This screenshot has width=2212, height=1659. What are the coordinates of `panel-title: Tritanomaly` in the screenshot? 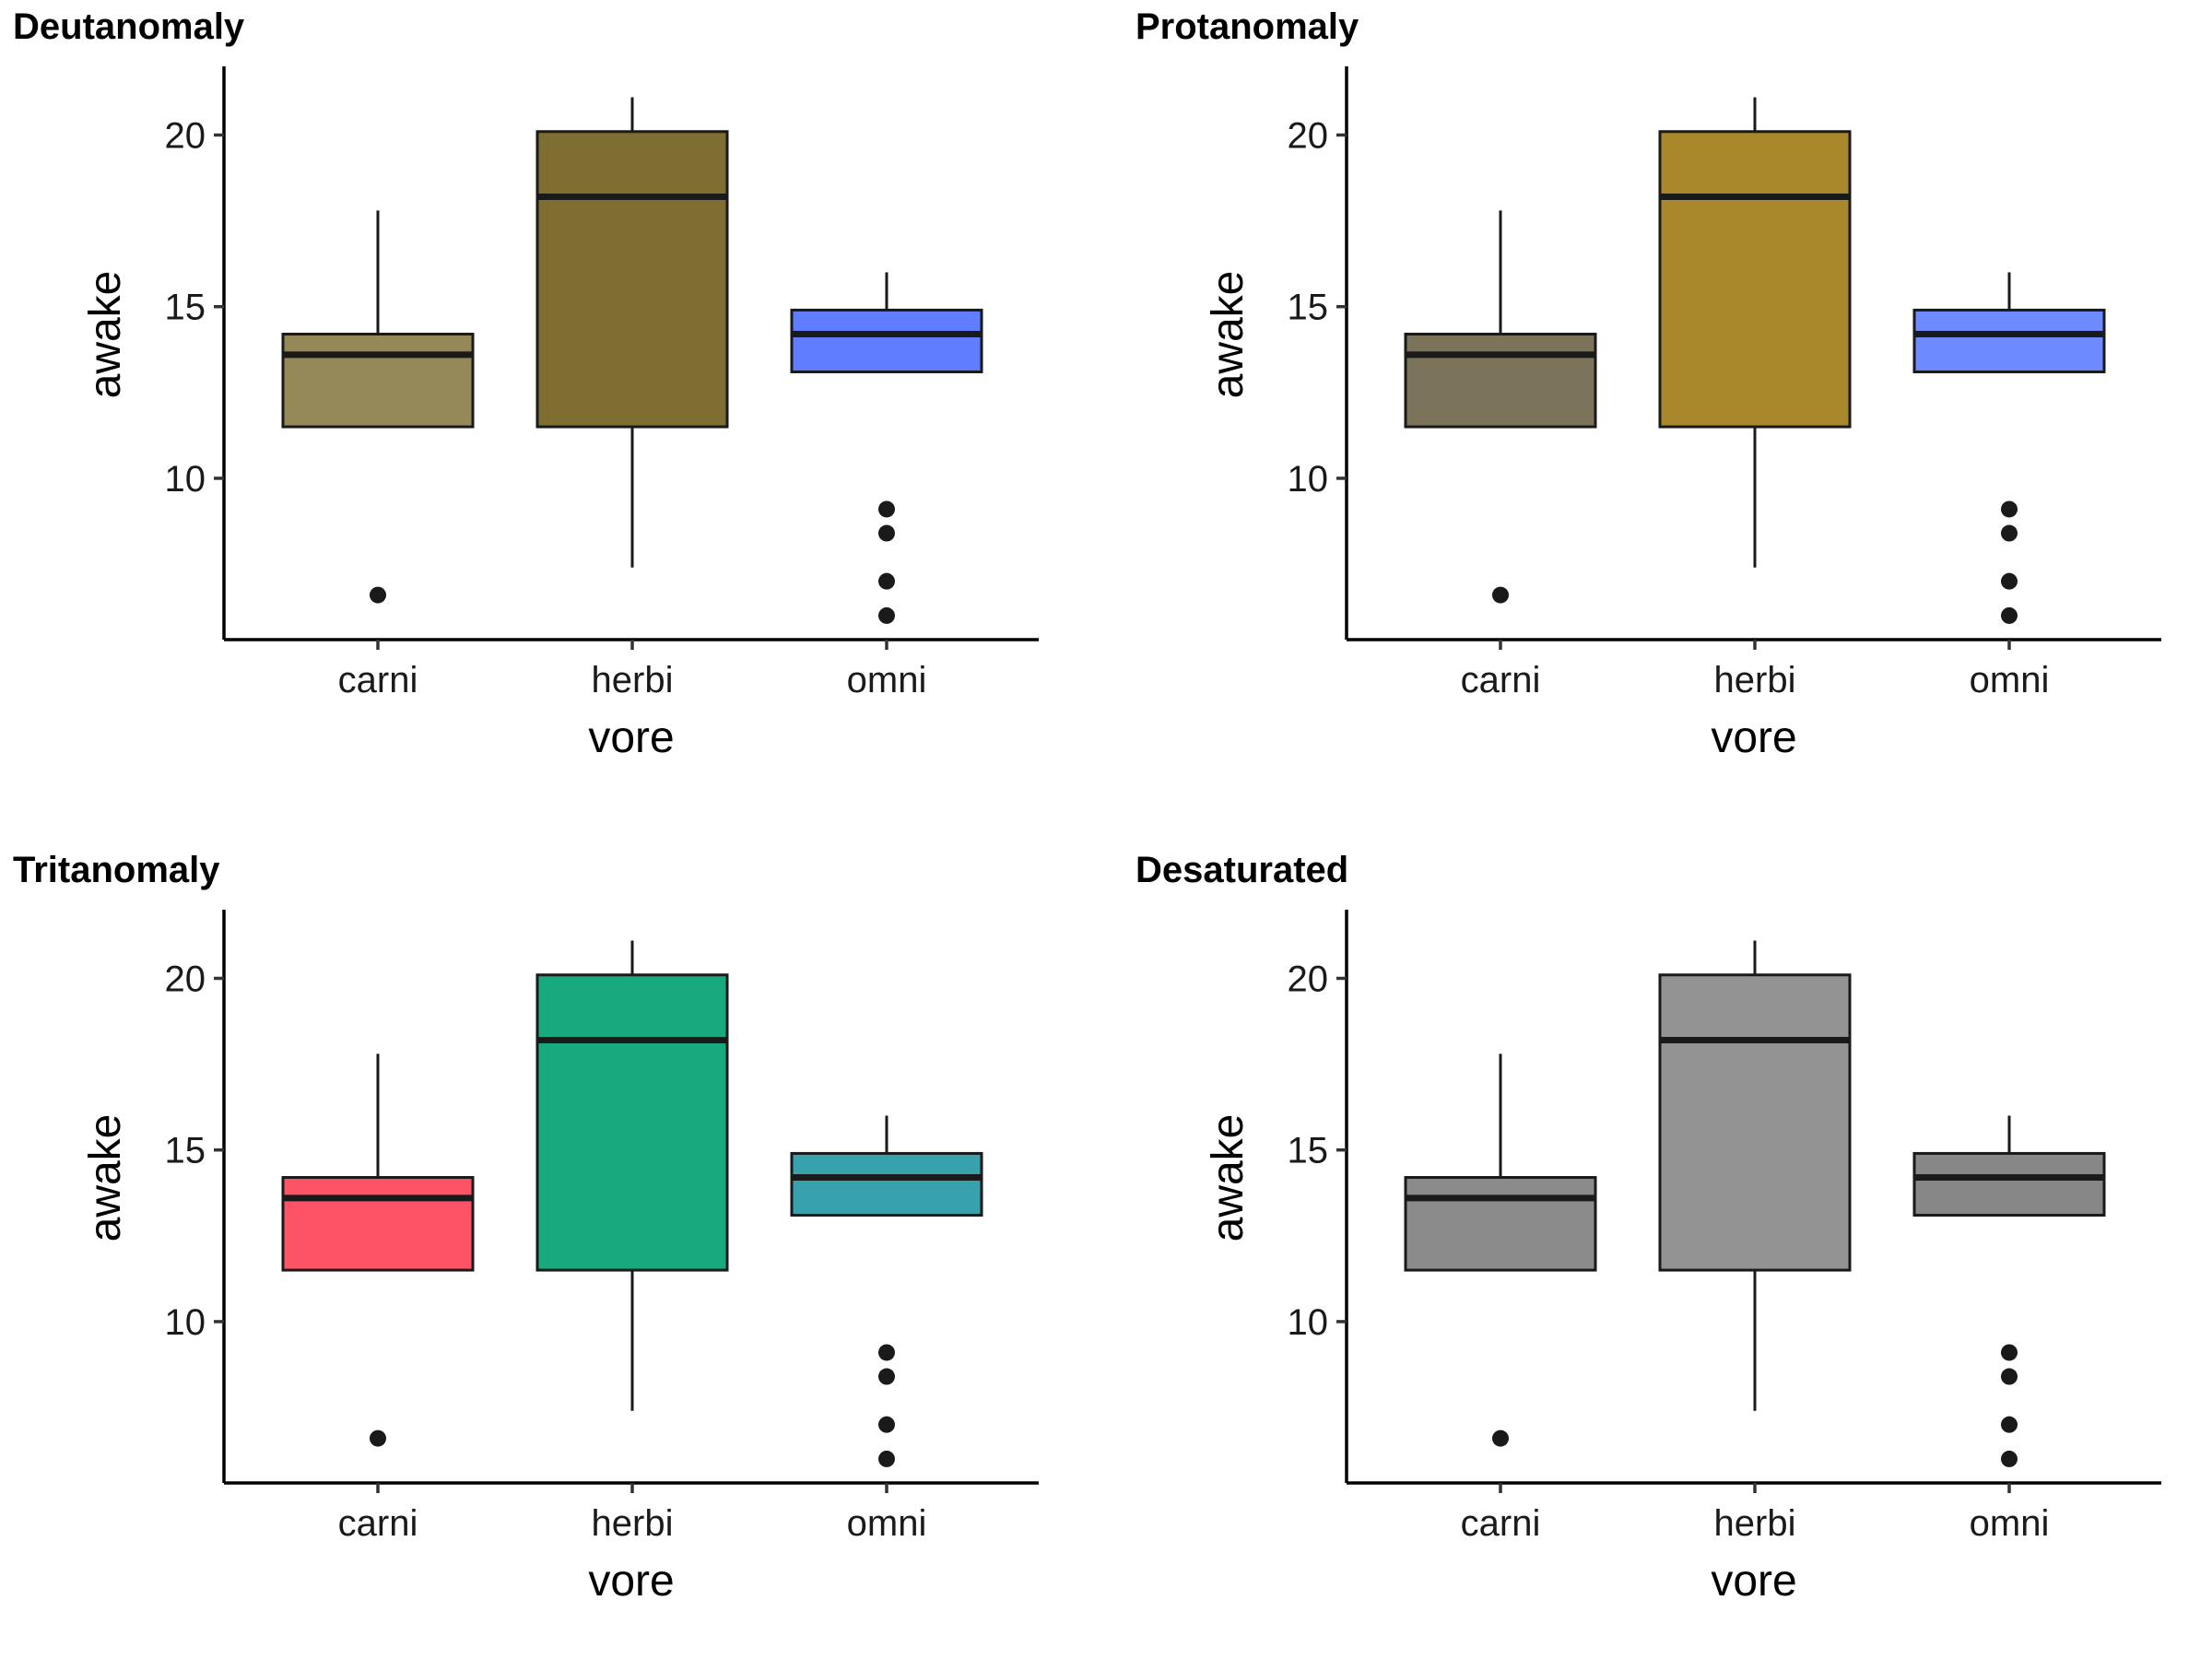 It's located at (116, 870).